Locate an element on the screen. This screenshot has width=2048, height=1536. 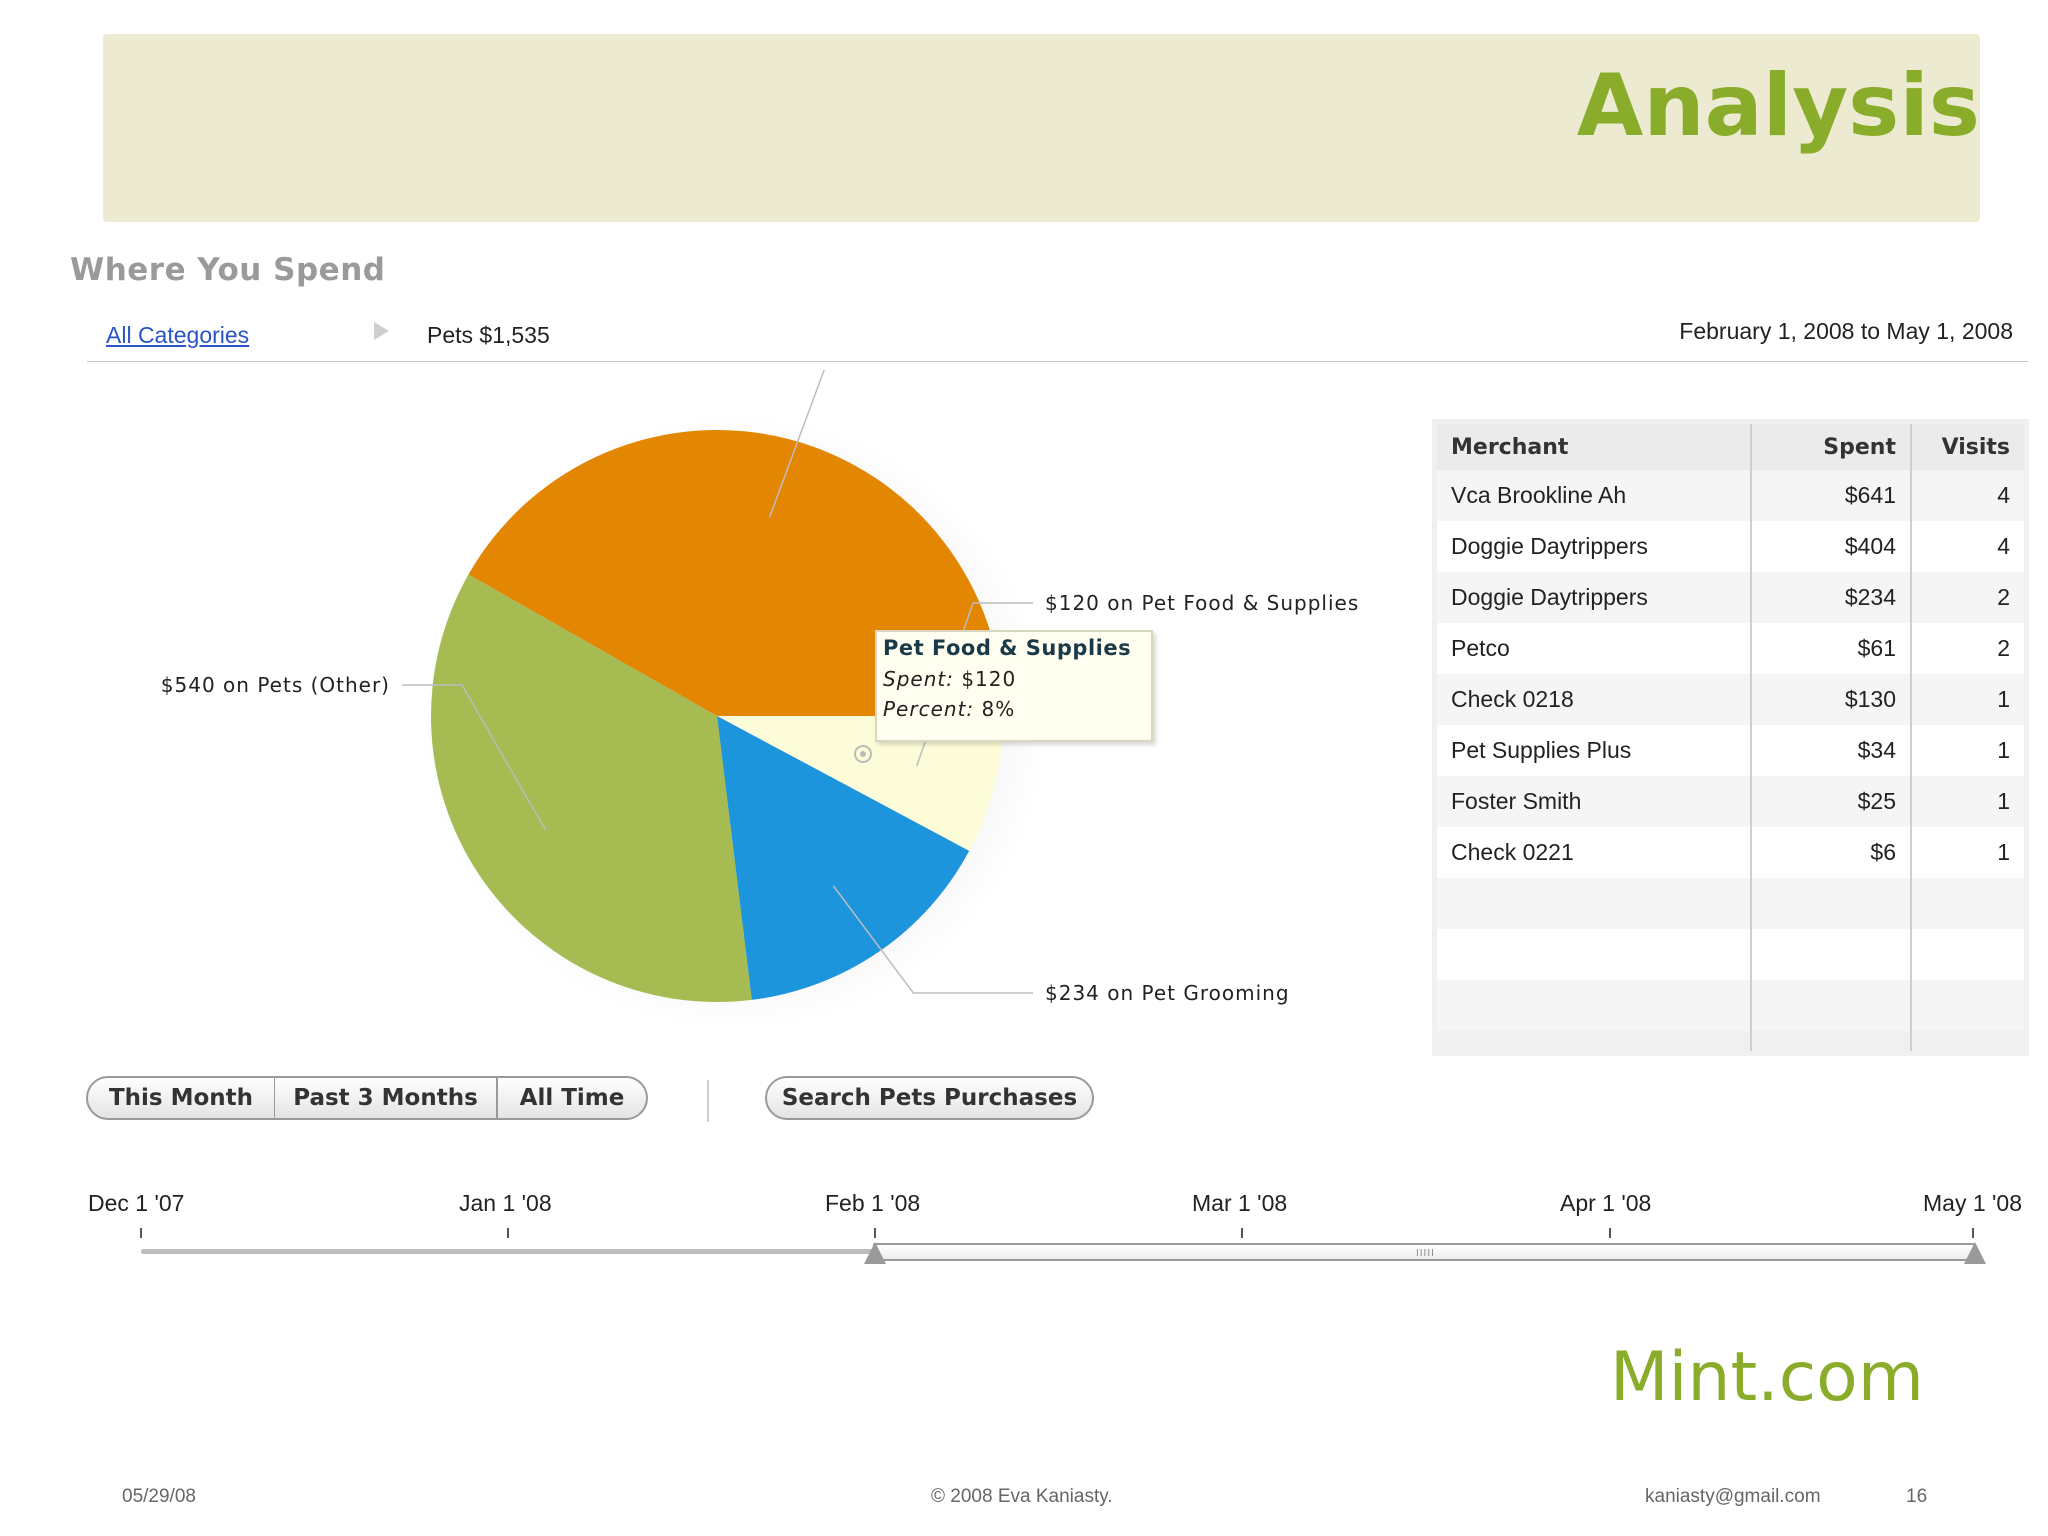
table-row: Vca Brookline Ah $641 4 is located at coordinates (1730, 495).